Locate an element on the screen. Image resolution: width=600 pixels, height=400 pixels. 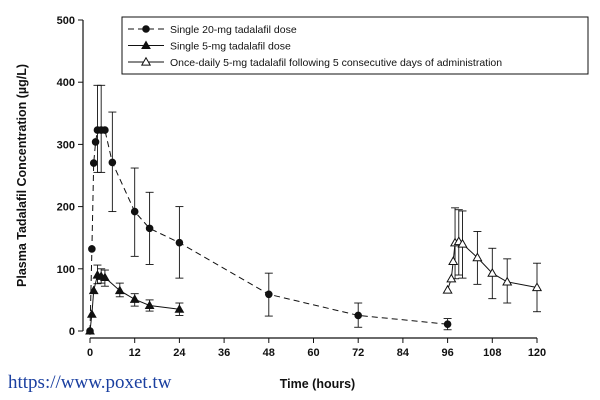
x-tick-label: 120 is located at coordinates (537, 353).